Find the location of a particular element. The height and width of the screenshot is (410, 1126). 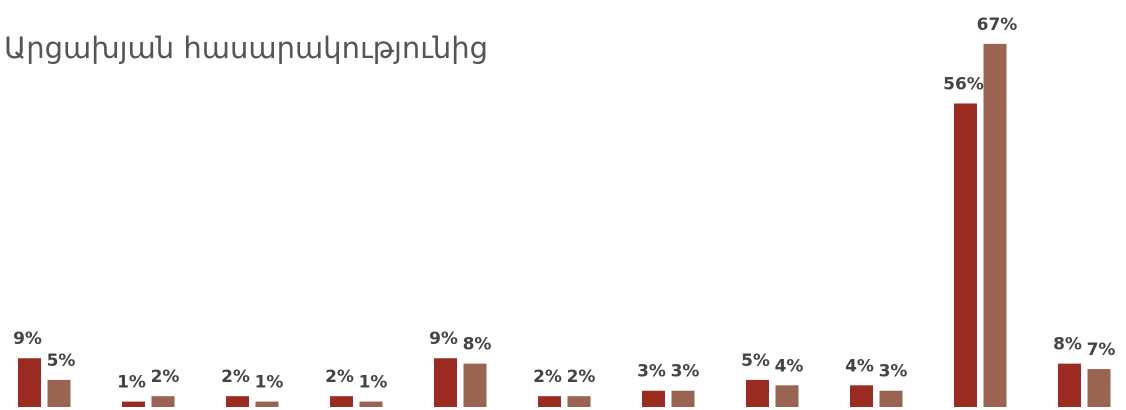

value-label: 67% is located at coordinates (997, 25).